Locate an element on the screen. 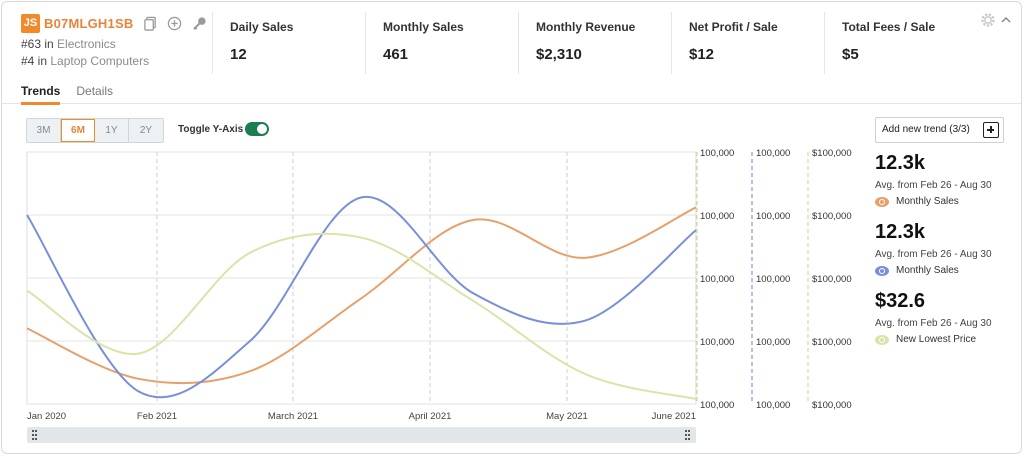 This screenshot has width=1024, height=456. plus-square-icon is located at coordinates (991, 130).